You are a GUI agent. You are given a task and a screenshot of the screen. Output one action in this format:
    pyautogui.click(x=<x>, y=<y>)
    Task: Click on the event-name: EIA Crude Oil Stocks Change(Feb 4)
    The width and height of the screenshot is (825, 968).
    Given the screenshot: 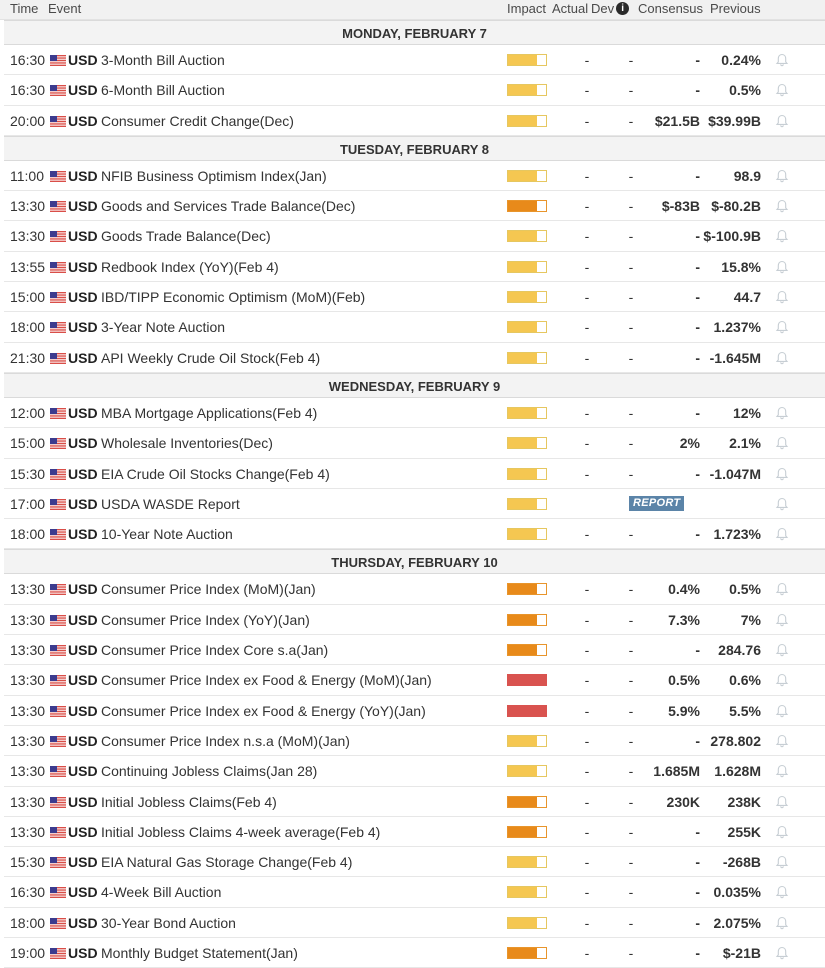 What is the action you would take?
    pyautogui.click(x=215, y=473)
    